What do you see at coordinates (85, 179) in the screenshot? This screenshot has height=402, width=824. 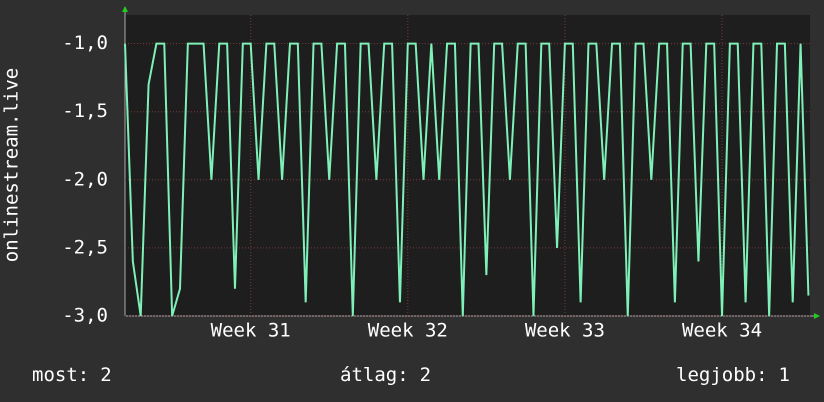 I see `y-tick-label: -2,0` at bounding box center [85, 179].